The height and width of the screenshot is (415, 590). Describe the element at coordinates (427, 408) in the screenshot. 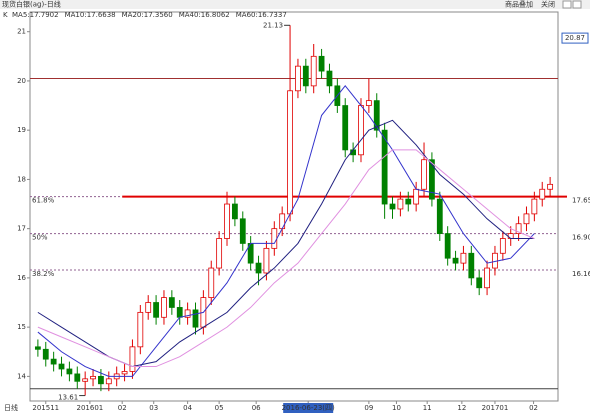

I see `x-tick-label: 11` at that location.